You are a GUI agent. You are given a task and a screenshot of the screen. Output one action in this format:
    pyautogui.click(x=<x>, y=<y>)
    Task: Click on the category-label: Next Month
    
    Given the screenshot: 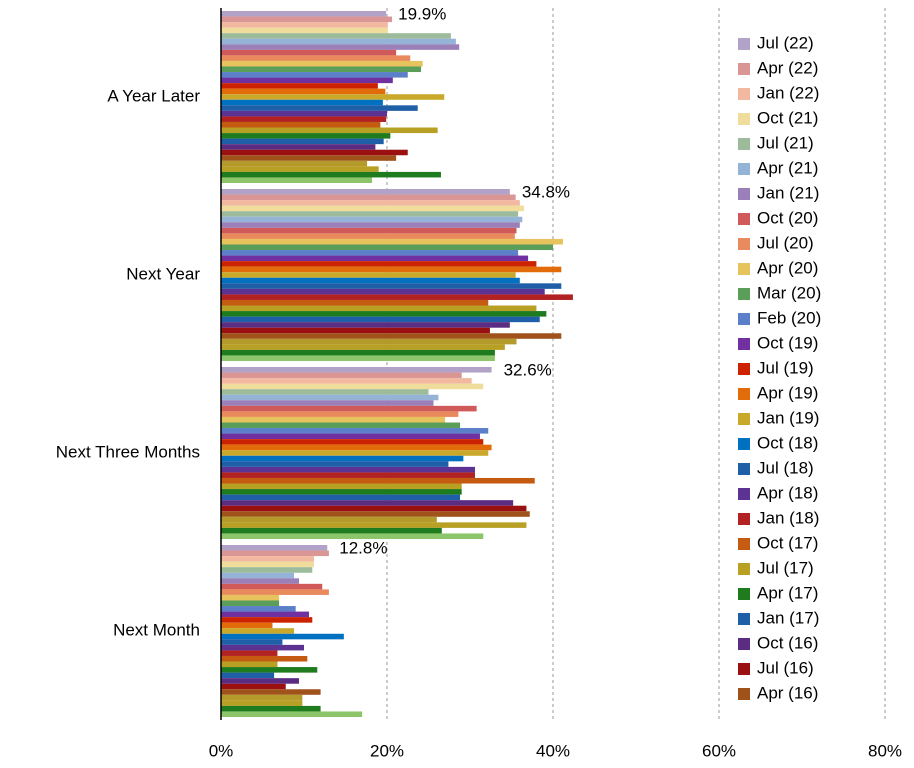 What is the action you would take?
    pyautogui.click(x=156, y=629)
    